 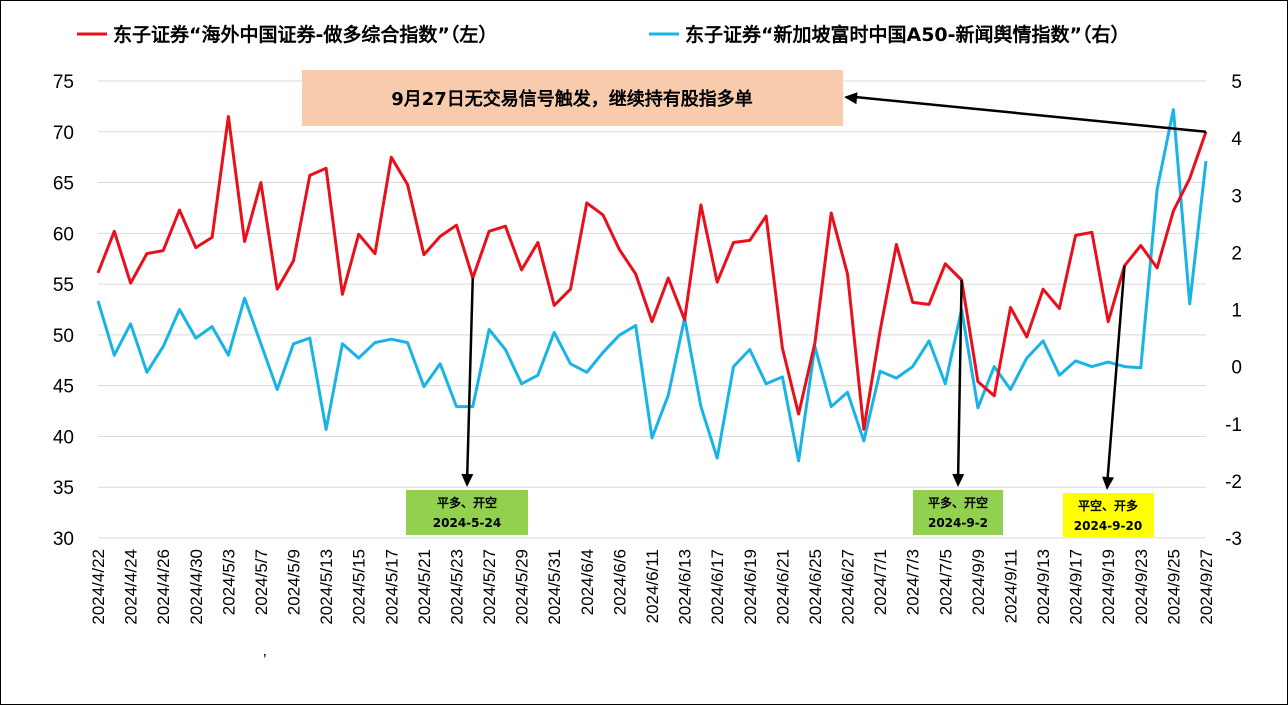 I want to click on x-tick-label: 2024/5/3, so click(x=228, y=582).